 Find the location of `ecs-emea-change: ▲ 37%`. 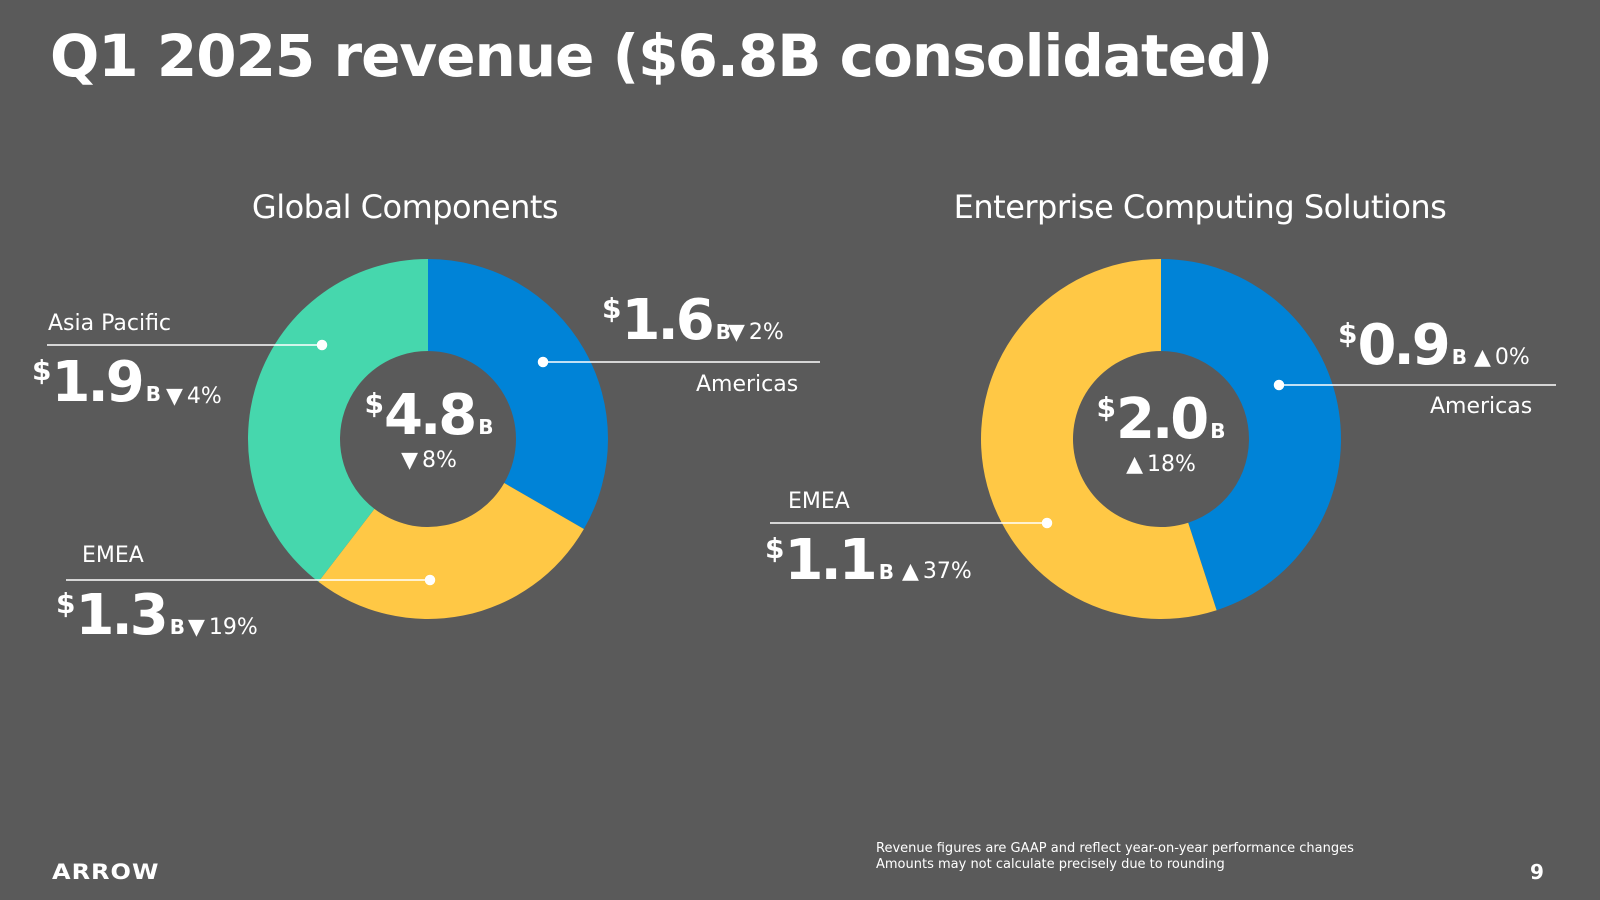

ecs-emea-change: ▲ 37% is located at coordinates (937, 571).